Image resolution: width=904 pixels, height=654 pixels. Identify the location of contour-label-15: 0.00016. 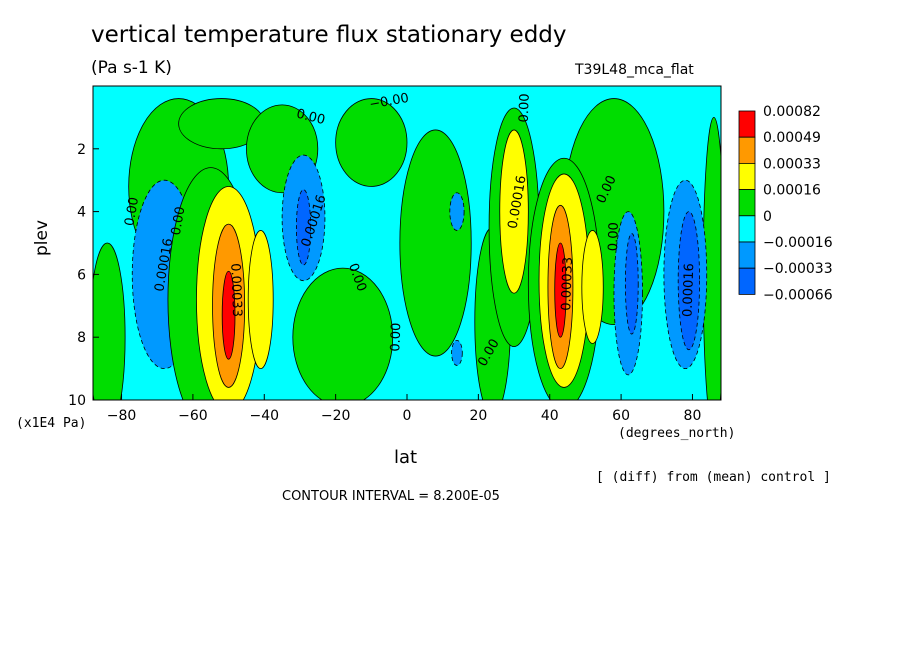
(688, 290).